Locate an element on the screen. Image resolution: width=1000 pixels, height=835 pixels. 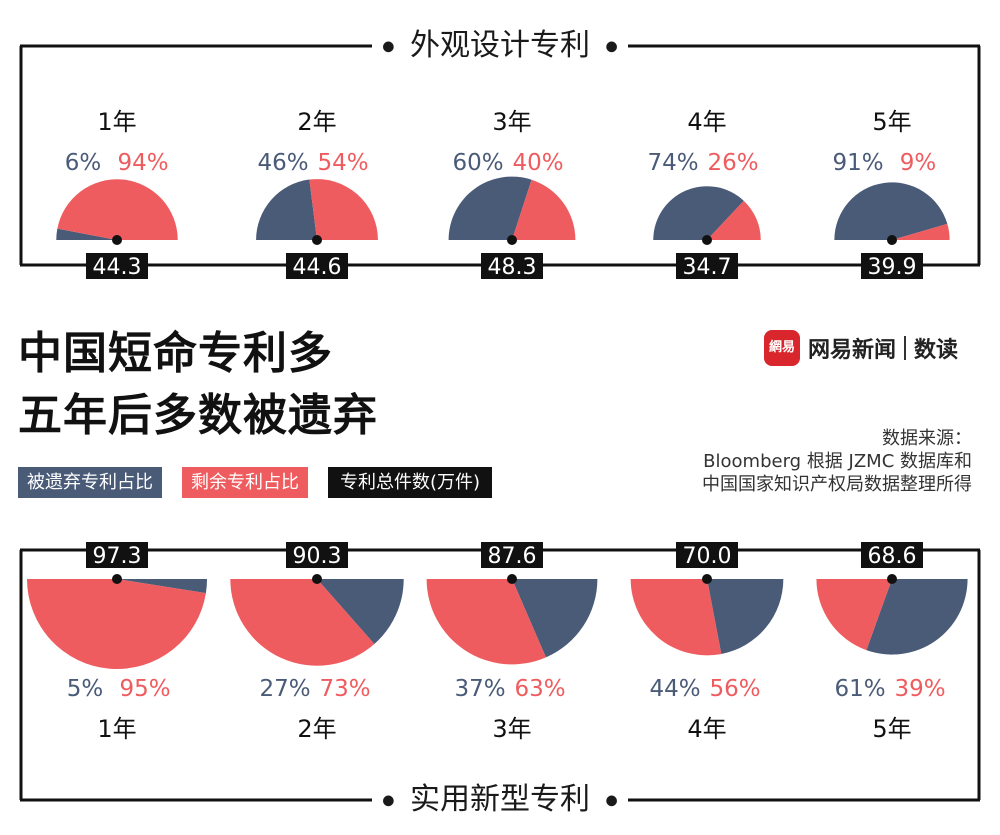
top-panel-title-text: 外观设计专利 is located at coordinates (500, 46).